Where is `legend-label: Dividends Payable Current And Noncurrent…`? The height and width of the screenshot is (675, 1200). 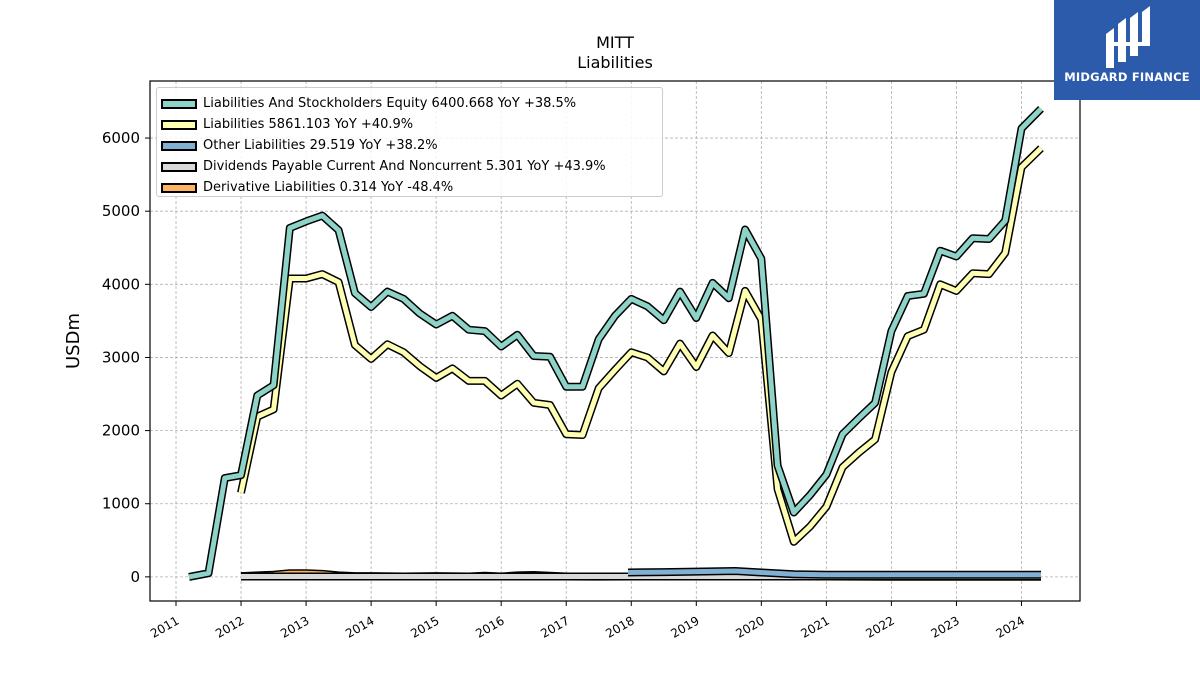 legend-label: Dividends Payable Current And Noncurrent… is located at coordinates (404, 166).